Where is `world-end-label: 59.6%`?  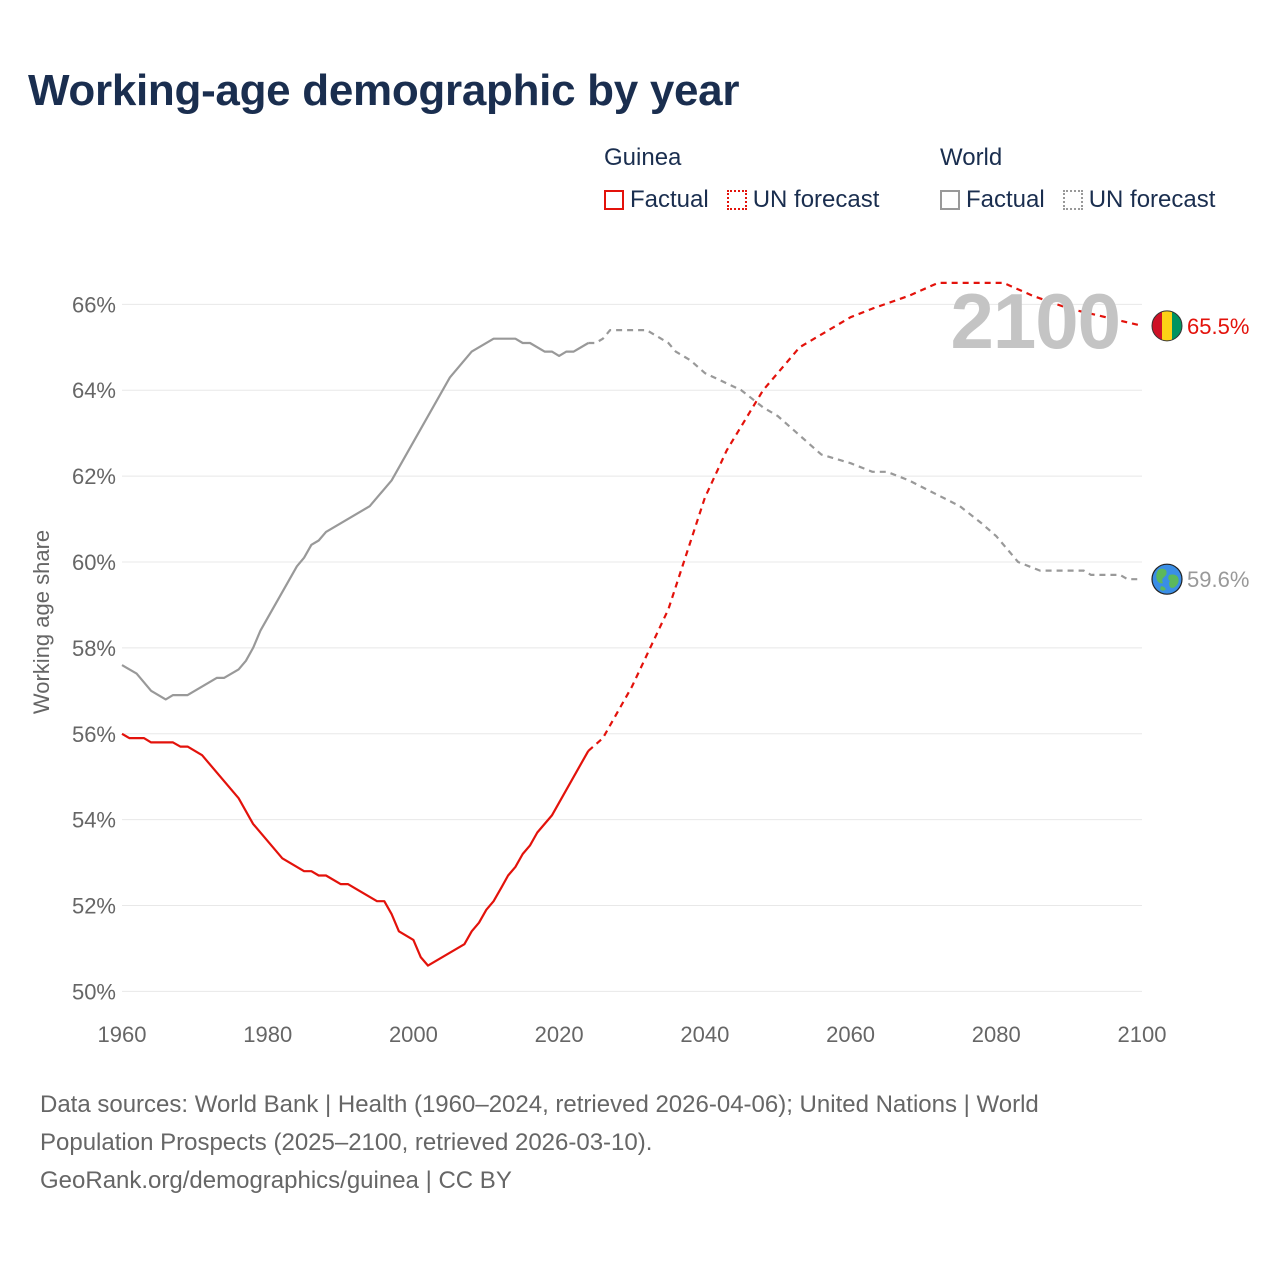
world-end-label: 59.6% is located at coordinates (1218, 579).